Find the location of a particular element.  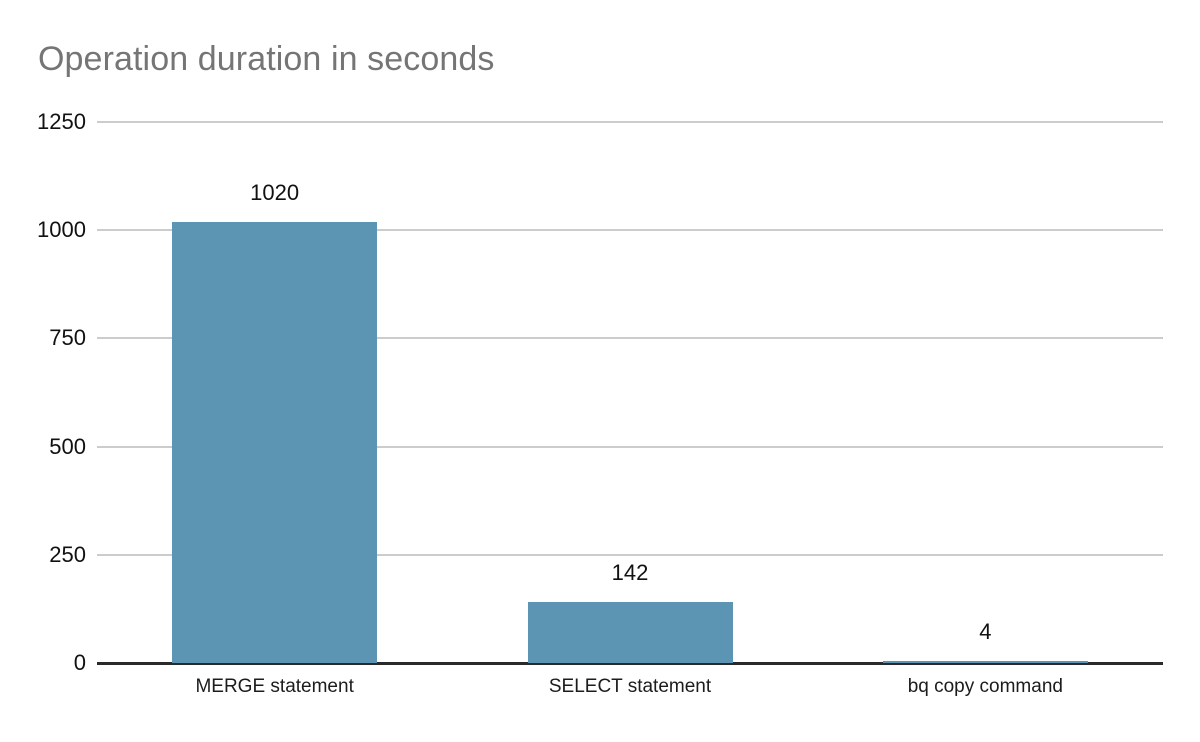

y-axis-tick-label: 500 is located at coordinates (67, 446).